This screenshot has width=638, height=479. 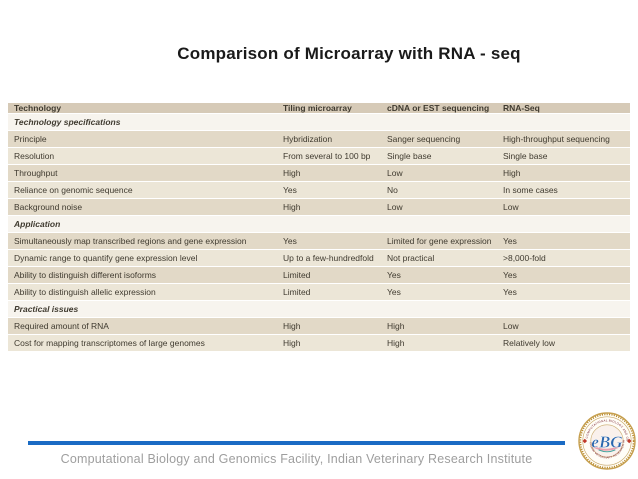 I want to click on table-row-required-rna: Required amount of RNA High High Low, so click(x=319, y=326).